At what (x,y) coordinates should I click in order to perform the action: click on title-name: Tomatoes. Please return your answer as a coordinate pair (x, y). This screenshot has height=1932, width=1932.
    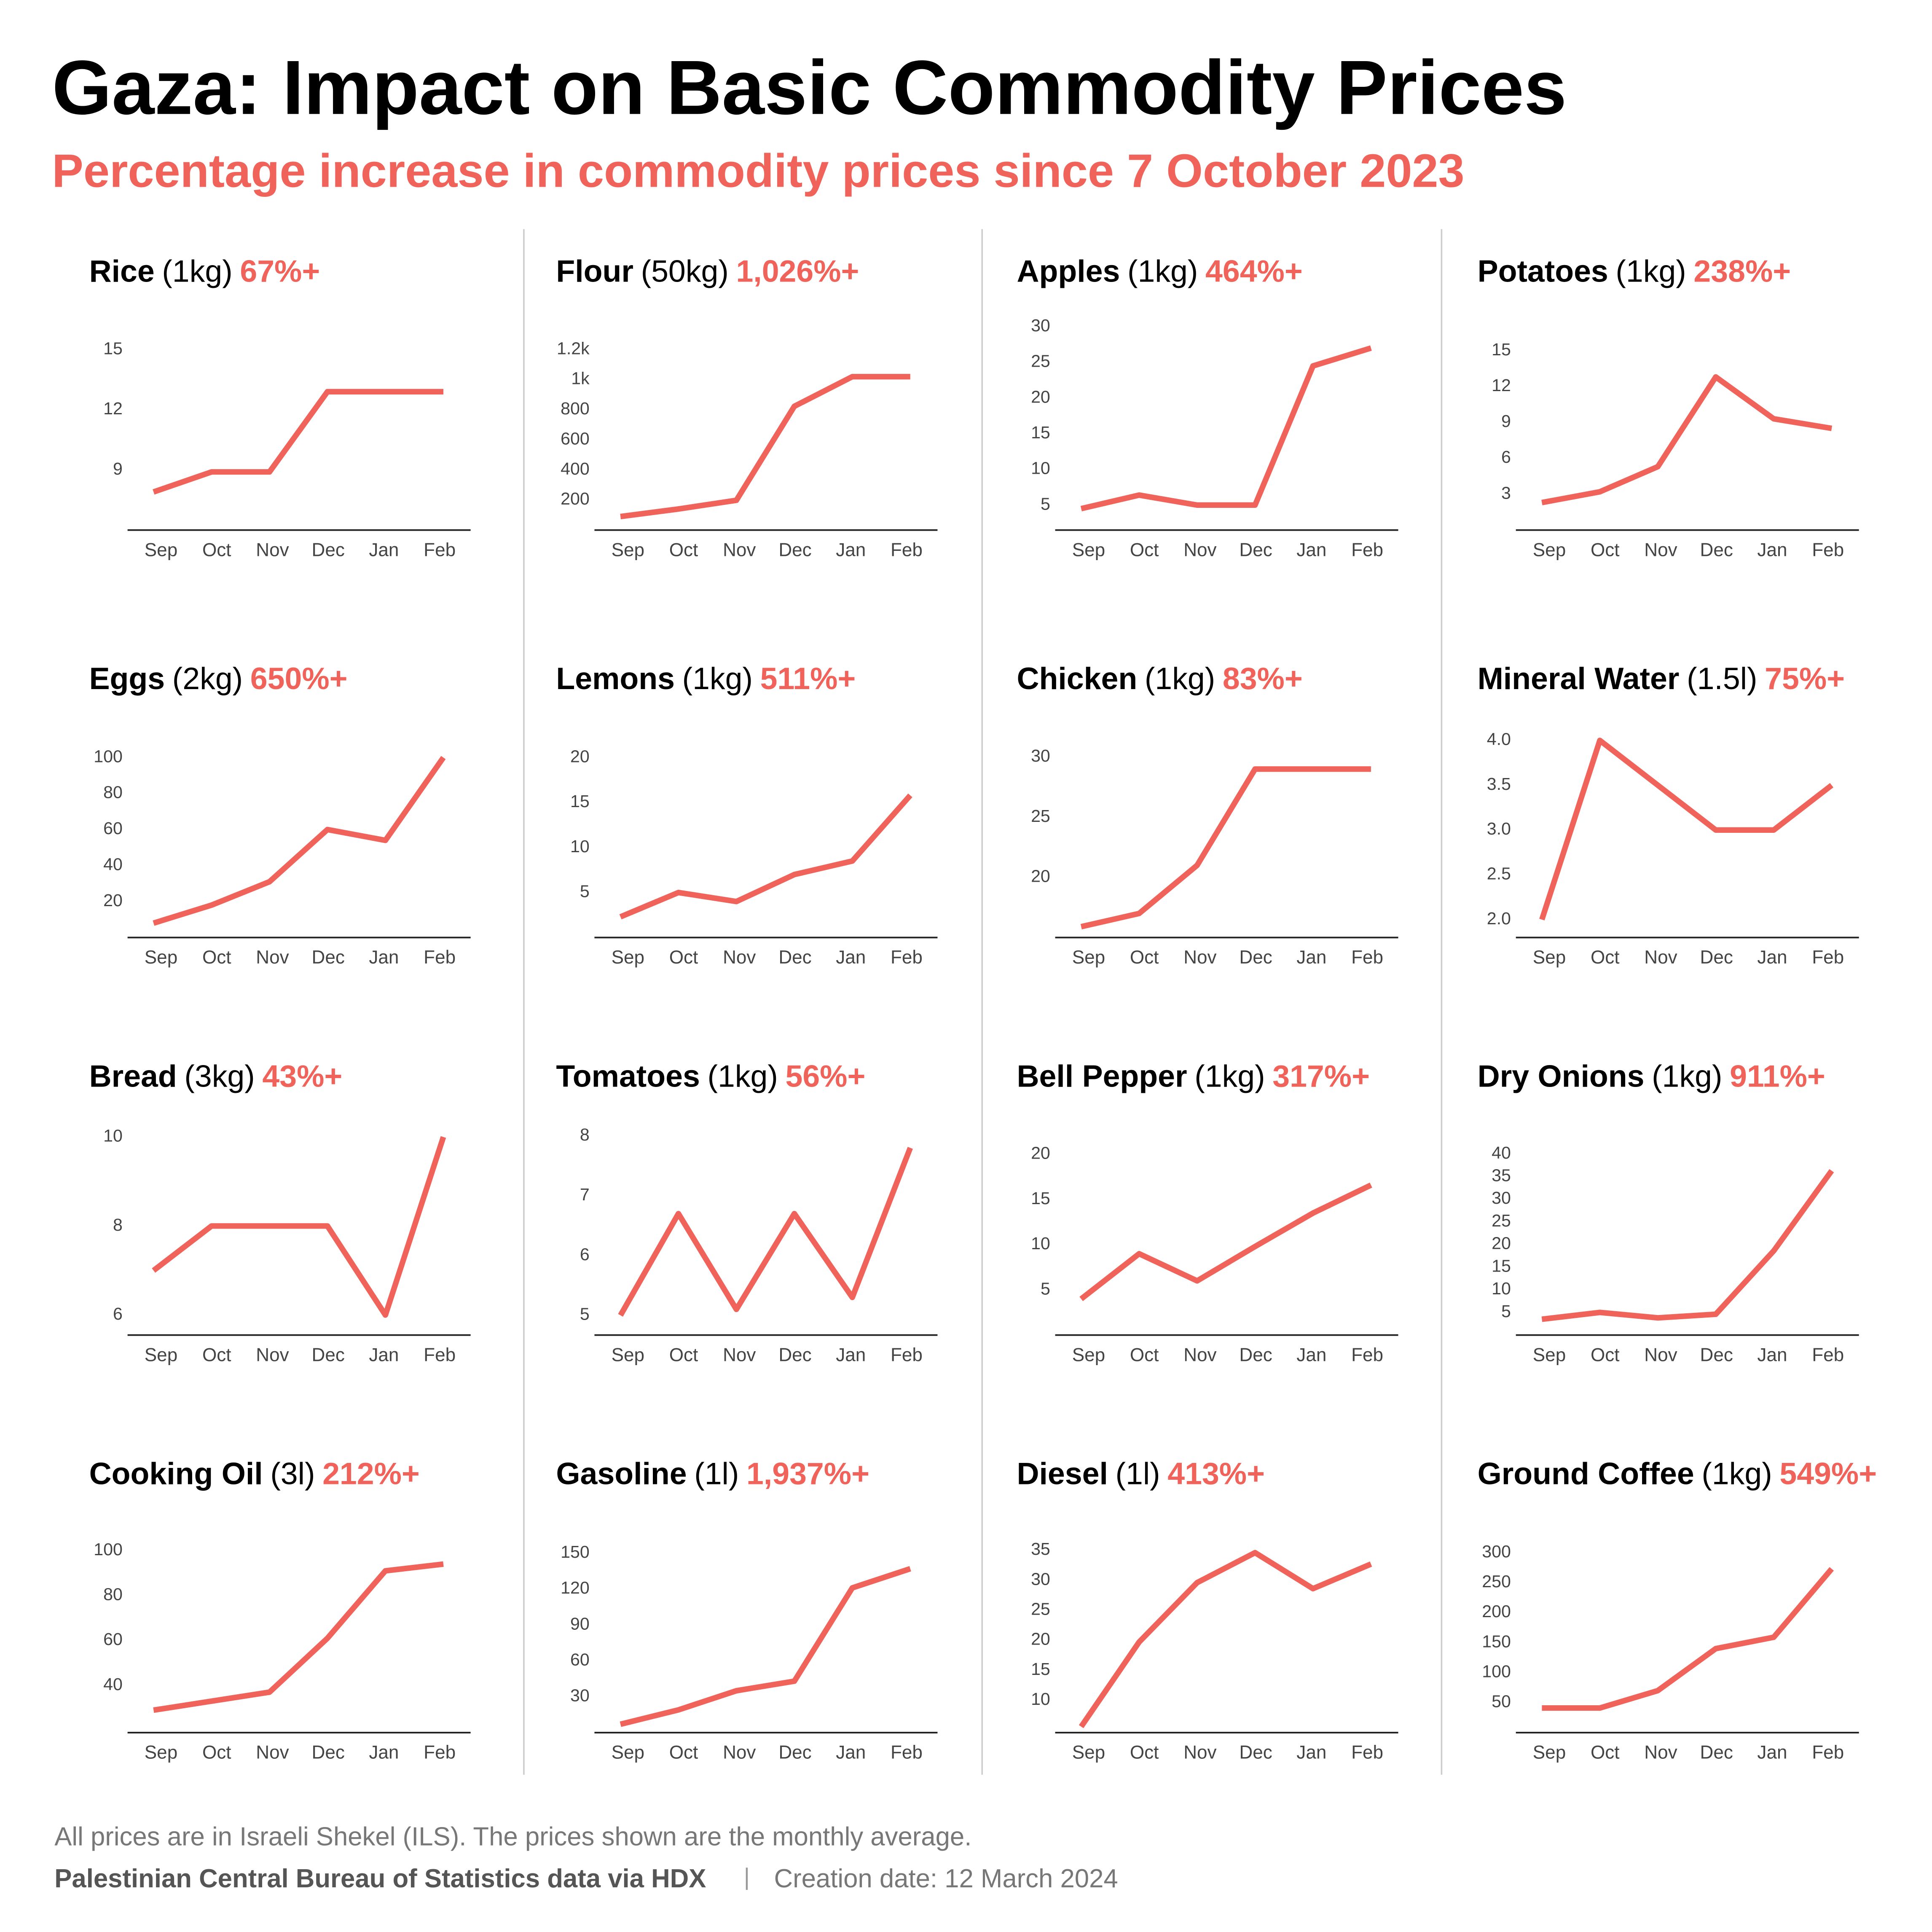
    Looking at the image, I should click on (628, 1076).